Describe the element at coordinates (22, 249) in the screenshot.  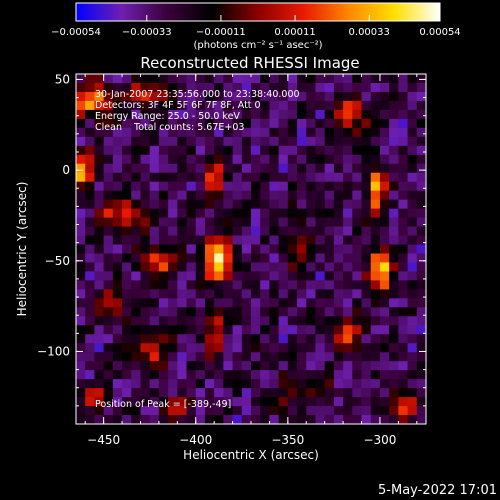
I see `y-axis-label: Heliocentric Y (arcsec)` at that location.